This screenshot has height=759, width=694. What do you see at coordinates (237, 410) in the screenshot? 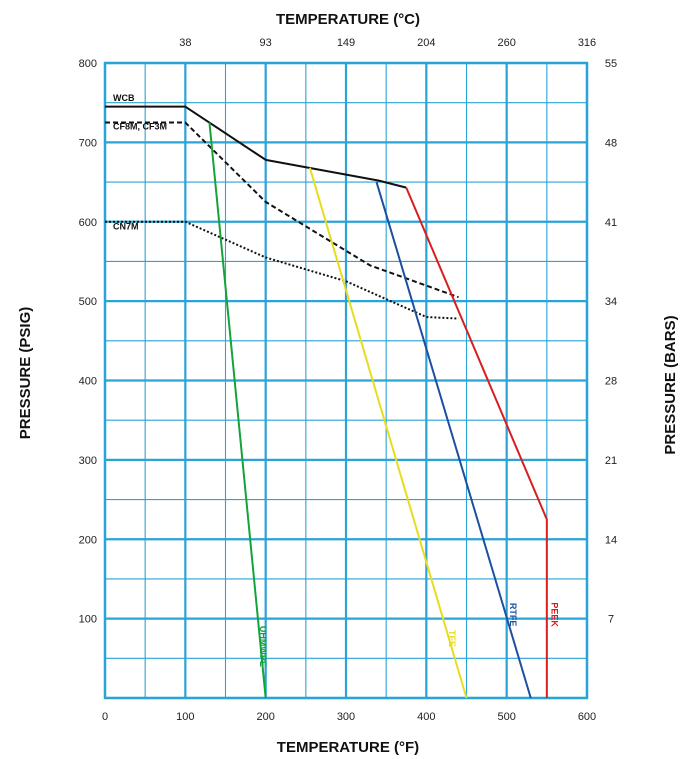
I see `series-line-uhmwpe` at bounding box center [237, 410].